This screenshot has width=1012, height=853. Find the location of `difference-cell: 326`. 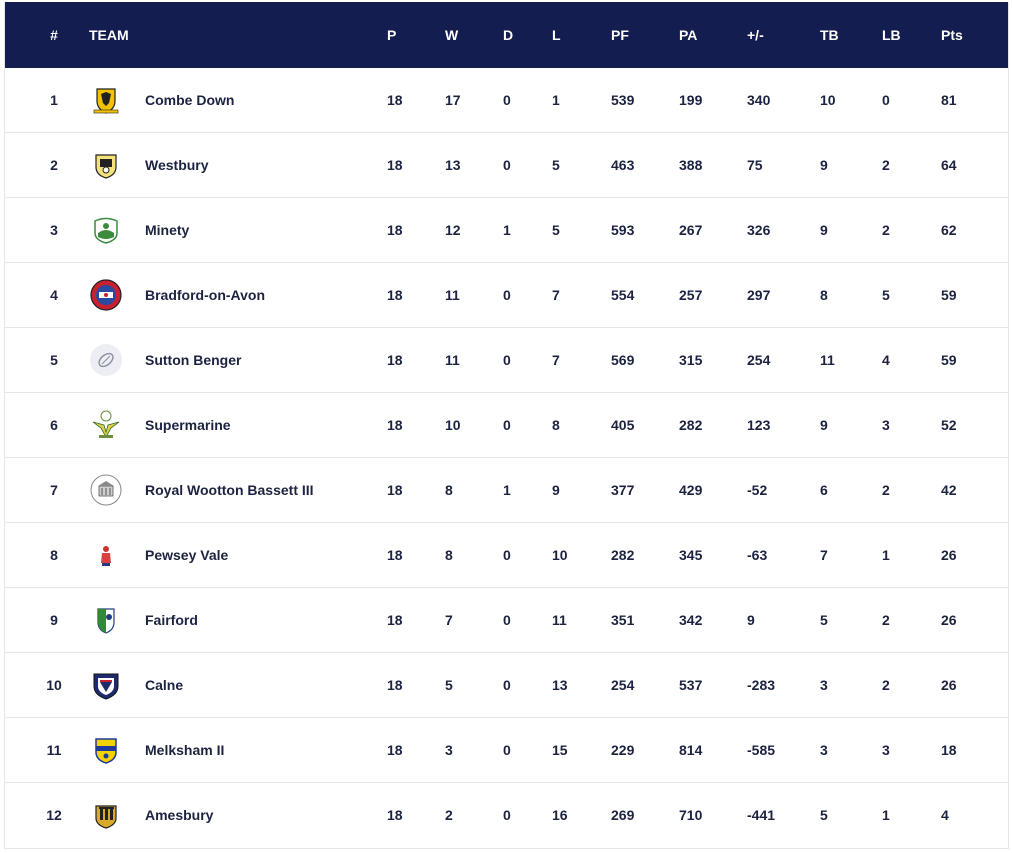

difference-cell: 326 is located at coordinates (759, 230).